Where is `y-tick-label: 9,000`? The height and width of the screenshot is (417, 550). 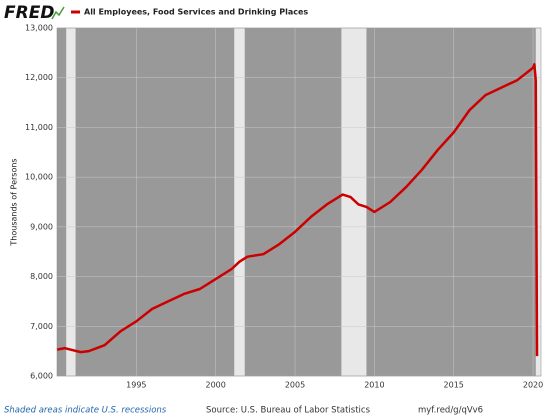 y-tick-label: 9,000 is located at coordinates (41, 226).